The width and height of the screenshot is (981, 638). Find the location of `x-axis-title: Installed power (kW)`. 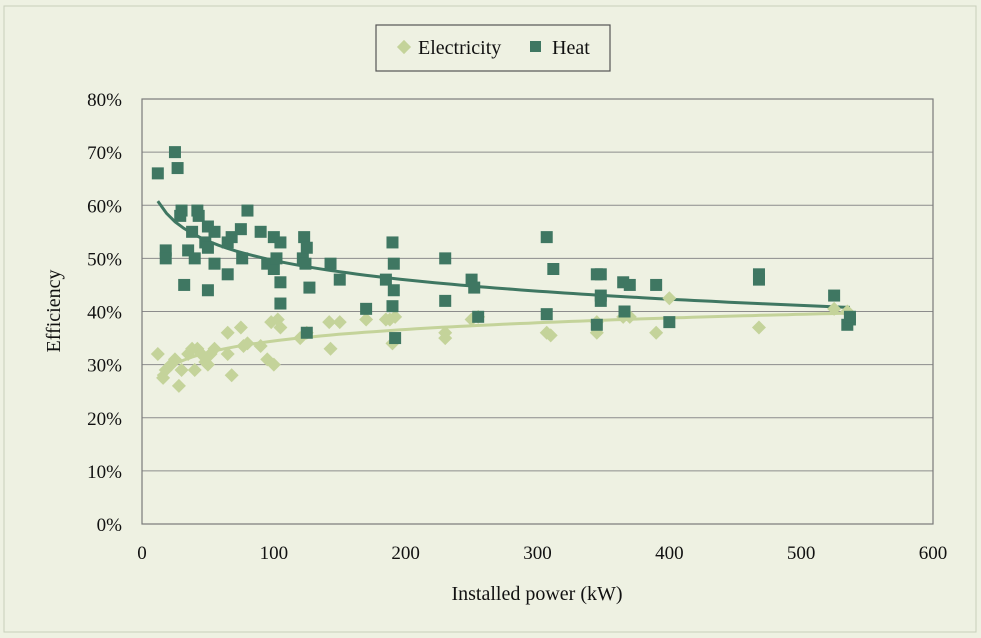

x-axis-title: Installed power (kW) is located at coordinates (536, 594).